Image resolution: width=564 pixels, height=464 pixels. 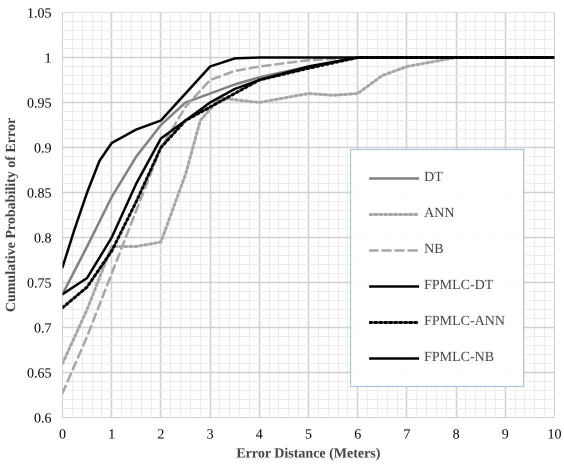 What do you see at coordinates (308, 435) in the screenshot?
I see `x-tick-label: 5` at bounding box center [308, 435].